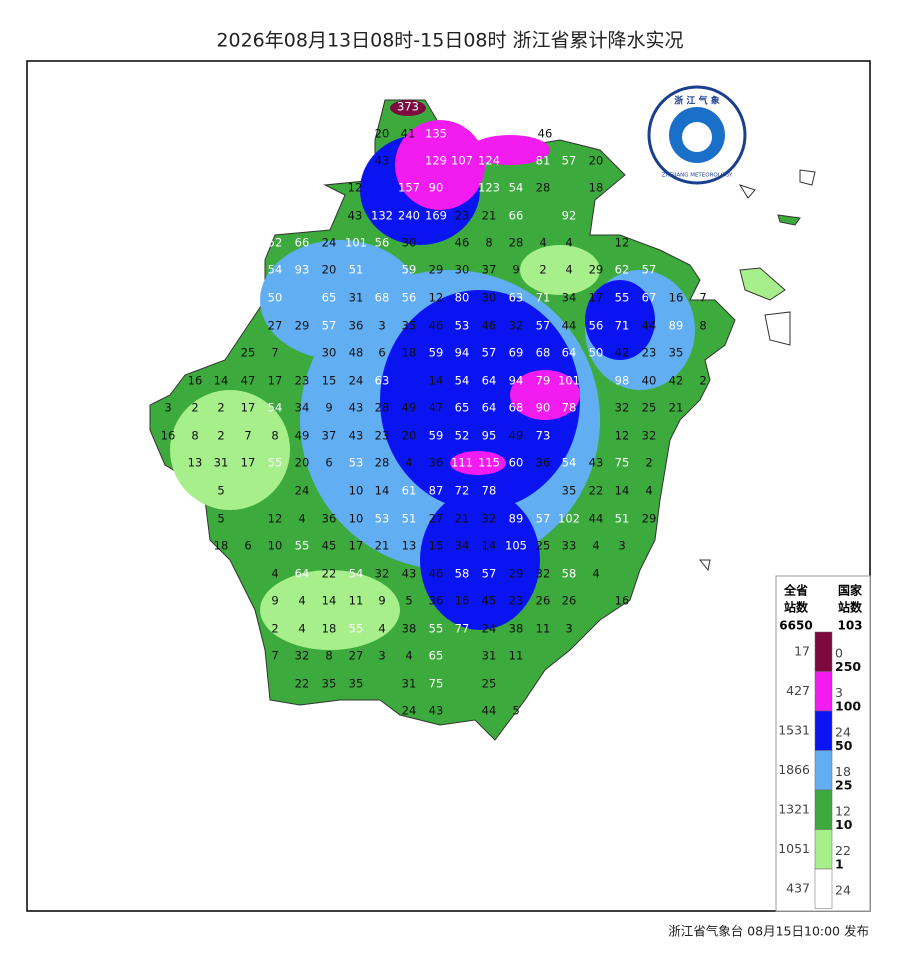 The width and height of the screenshot is (900, 961). Describe the element at coordinates (768, 931) in the screenshot. I see `footer: 浙江省气象台 08月15日10:00 发布` at that location.